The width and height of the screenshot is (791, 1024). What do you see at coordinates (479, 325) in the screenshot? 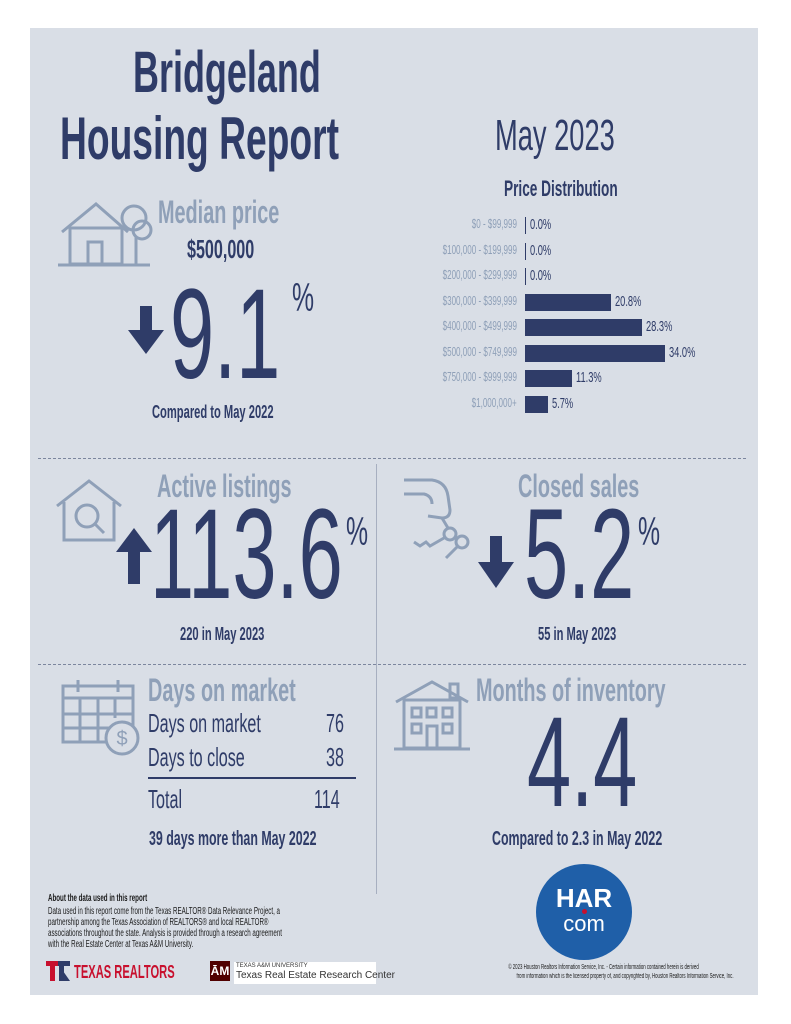
I see `price-range-label: $400,000 - $499,999` at bounding box center [479, 325].